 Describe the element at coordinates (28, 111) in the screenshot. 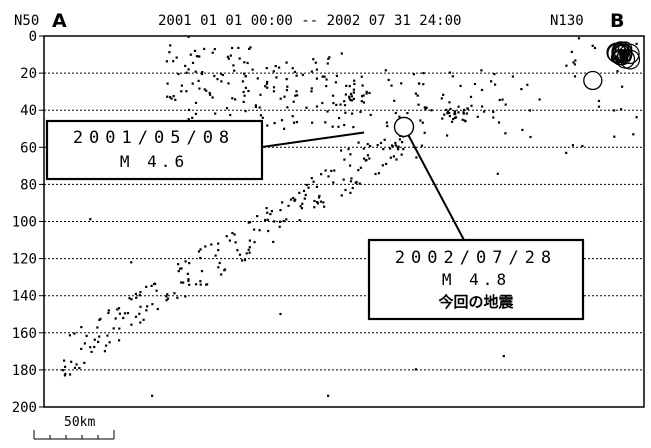

I see `y-tick-label: 40` at that location.